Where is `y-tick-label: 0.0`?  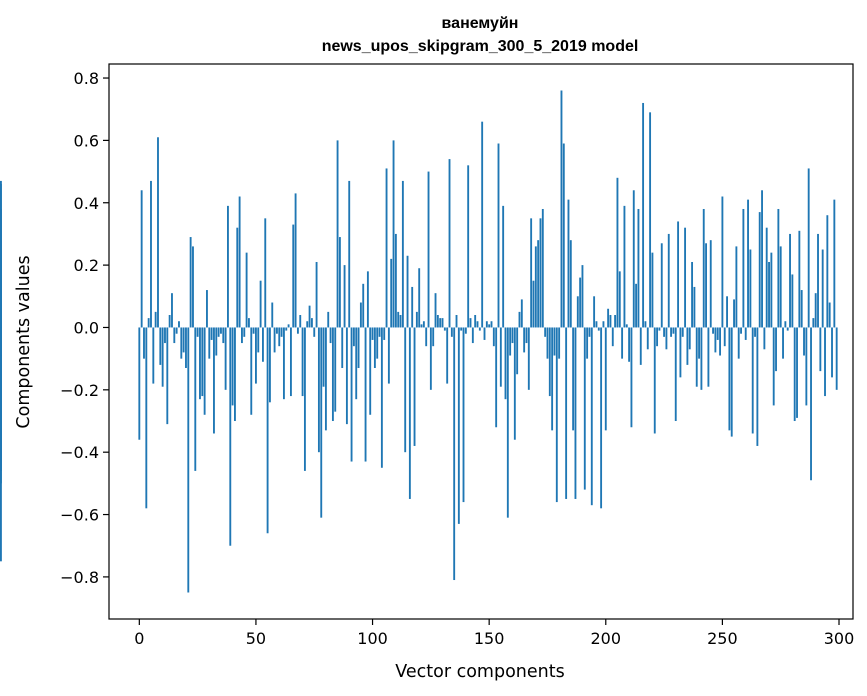 y-tick-label: 0.0 is located at coordinates (86, 327).